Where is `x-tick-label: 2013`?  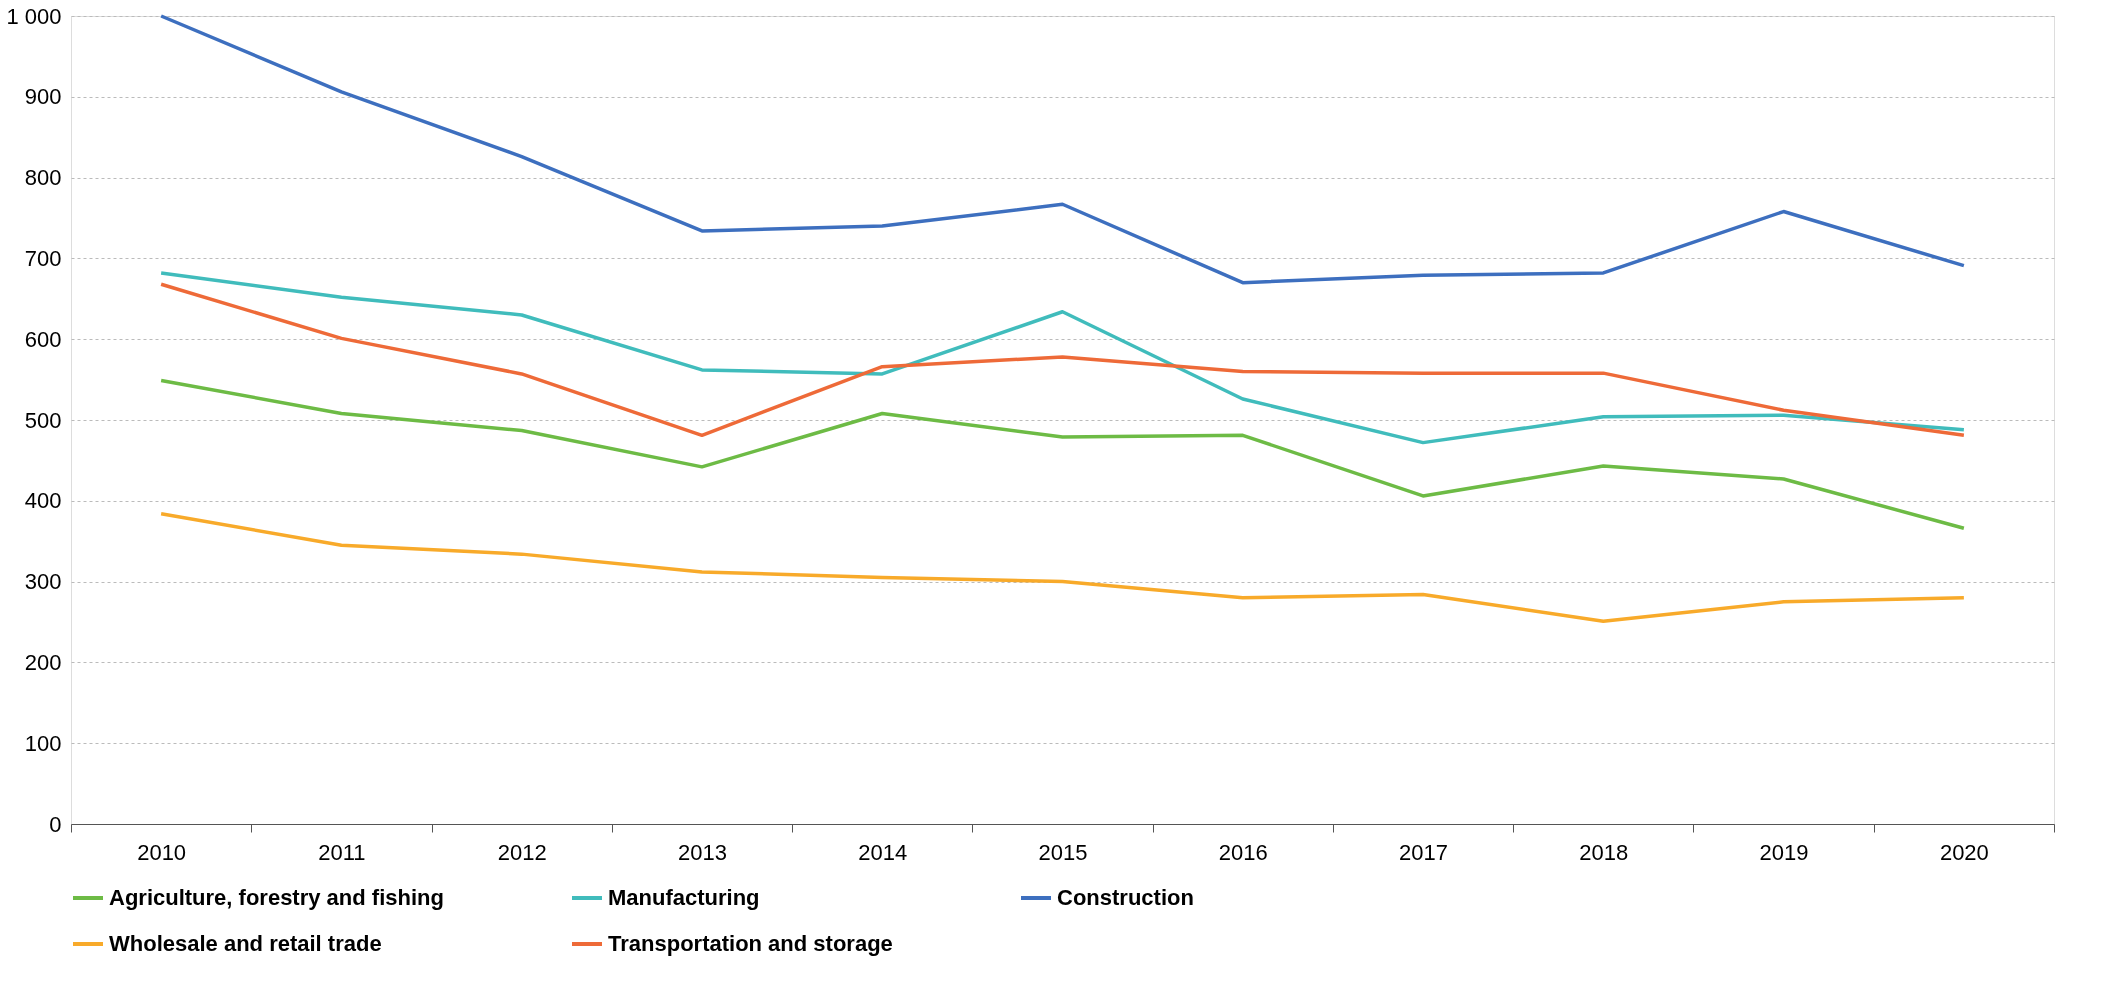 x-tick-label: 2013 is located at coordinates (702, 852).